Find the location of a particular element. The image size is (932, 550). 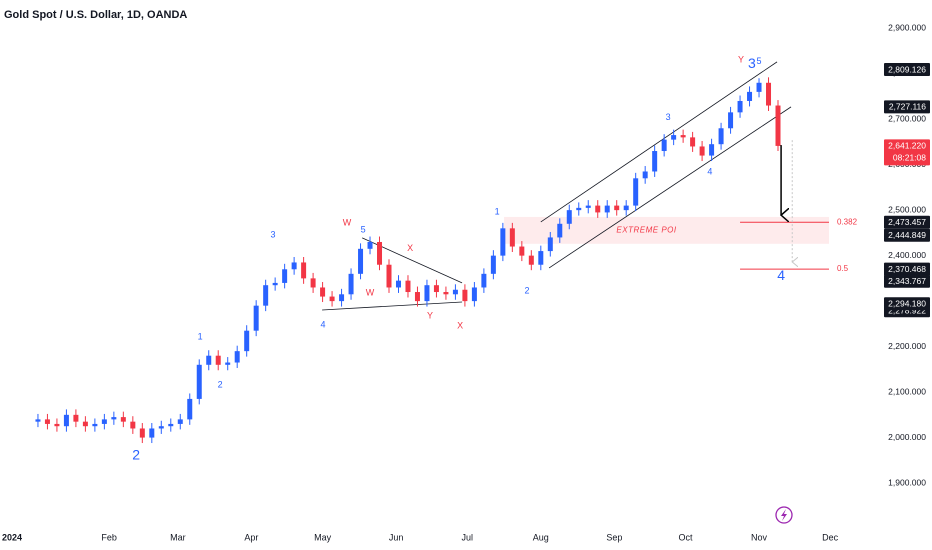

y-tick-label: 2,700.000 is located at coordinates (907, 118).